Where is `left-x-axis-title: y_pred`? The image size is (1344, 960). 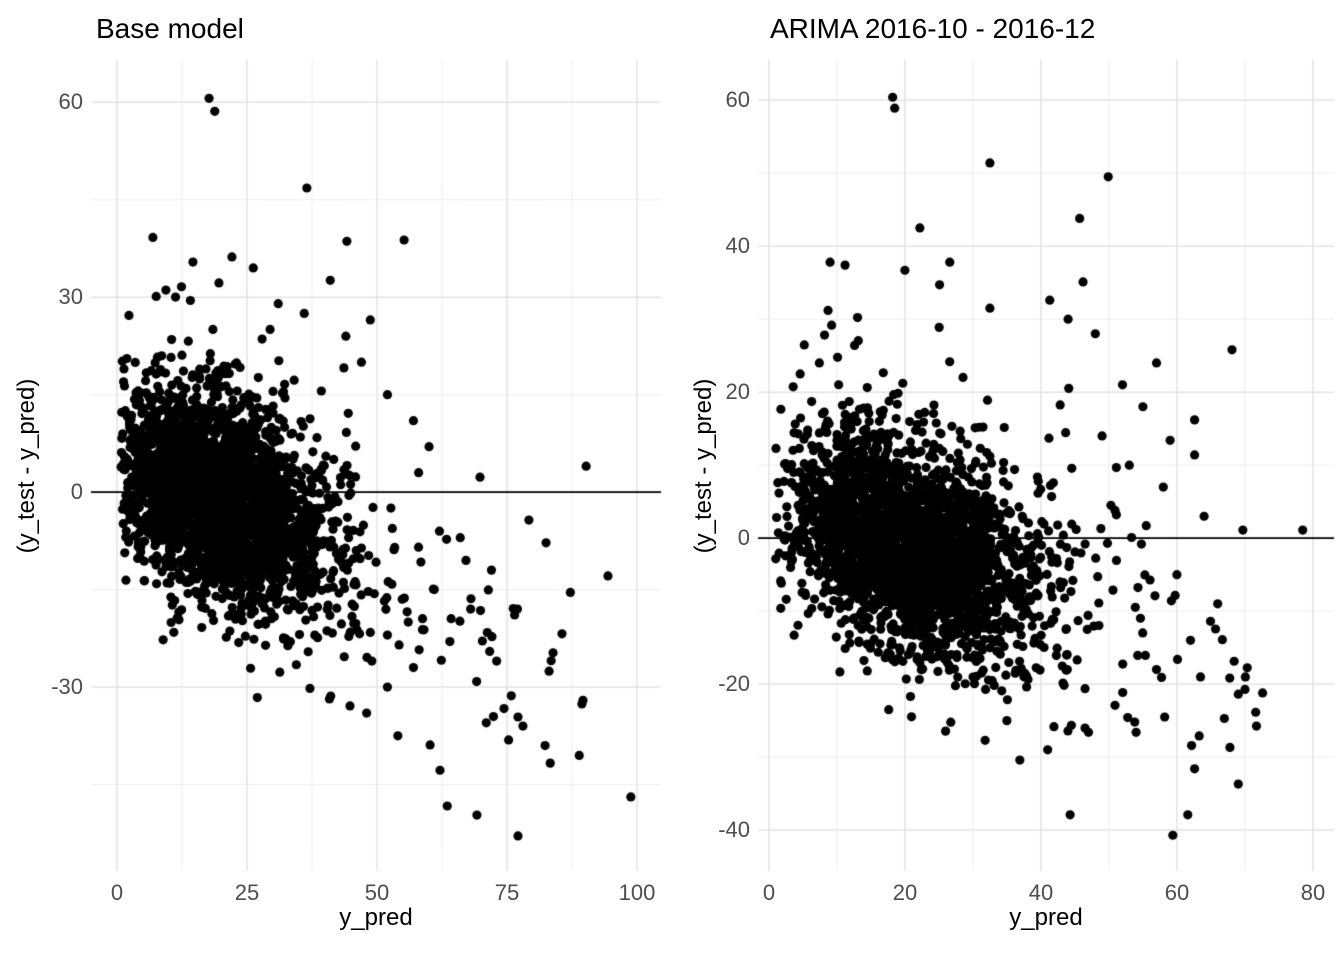 left-x-axis-title: y_pred is located at coordinates (376, 917).